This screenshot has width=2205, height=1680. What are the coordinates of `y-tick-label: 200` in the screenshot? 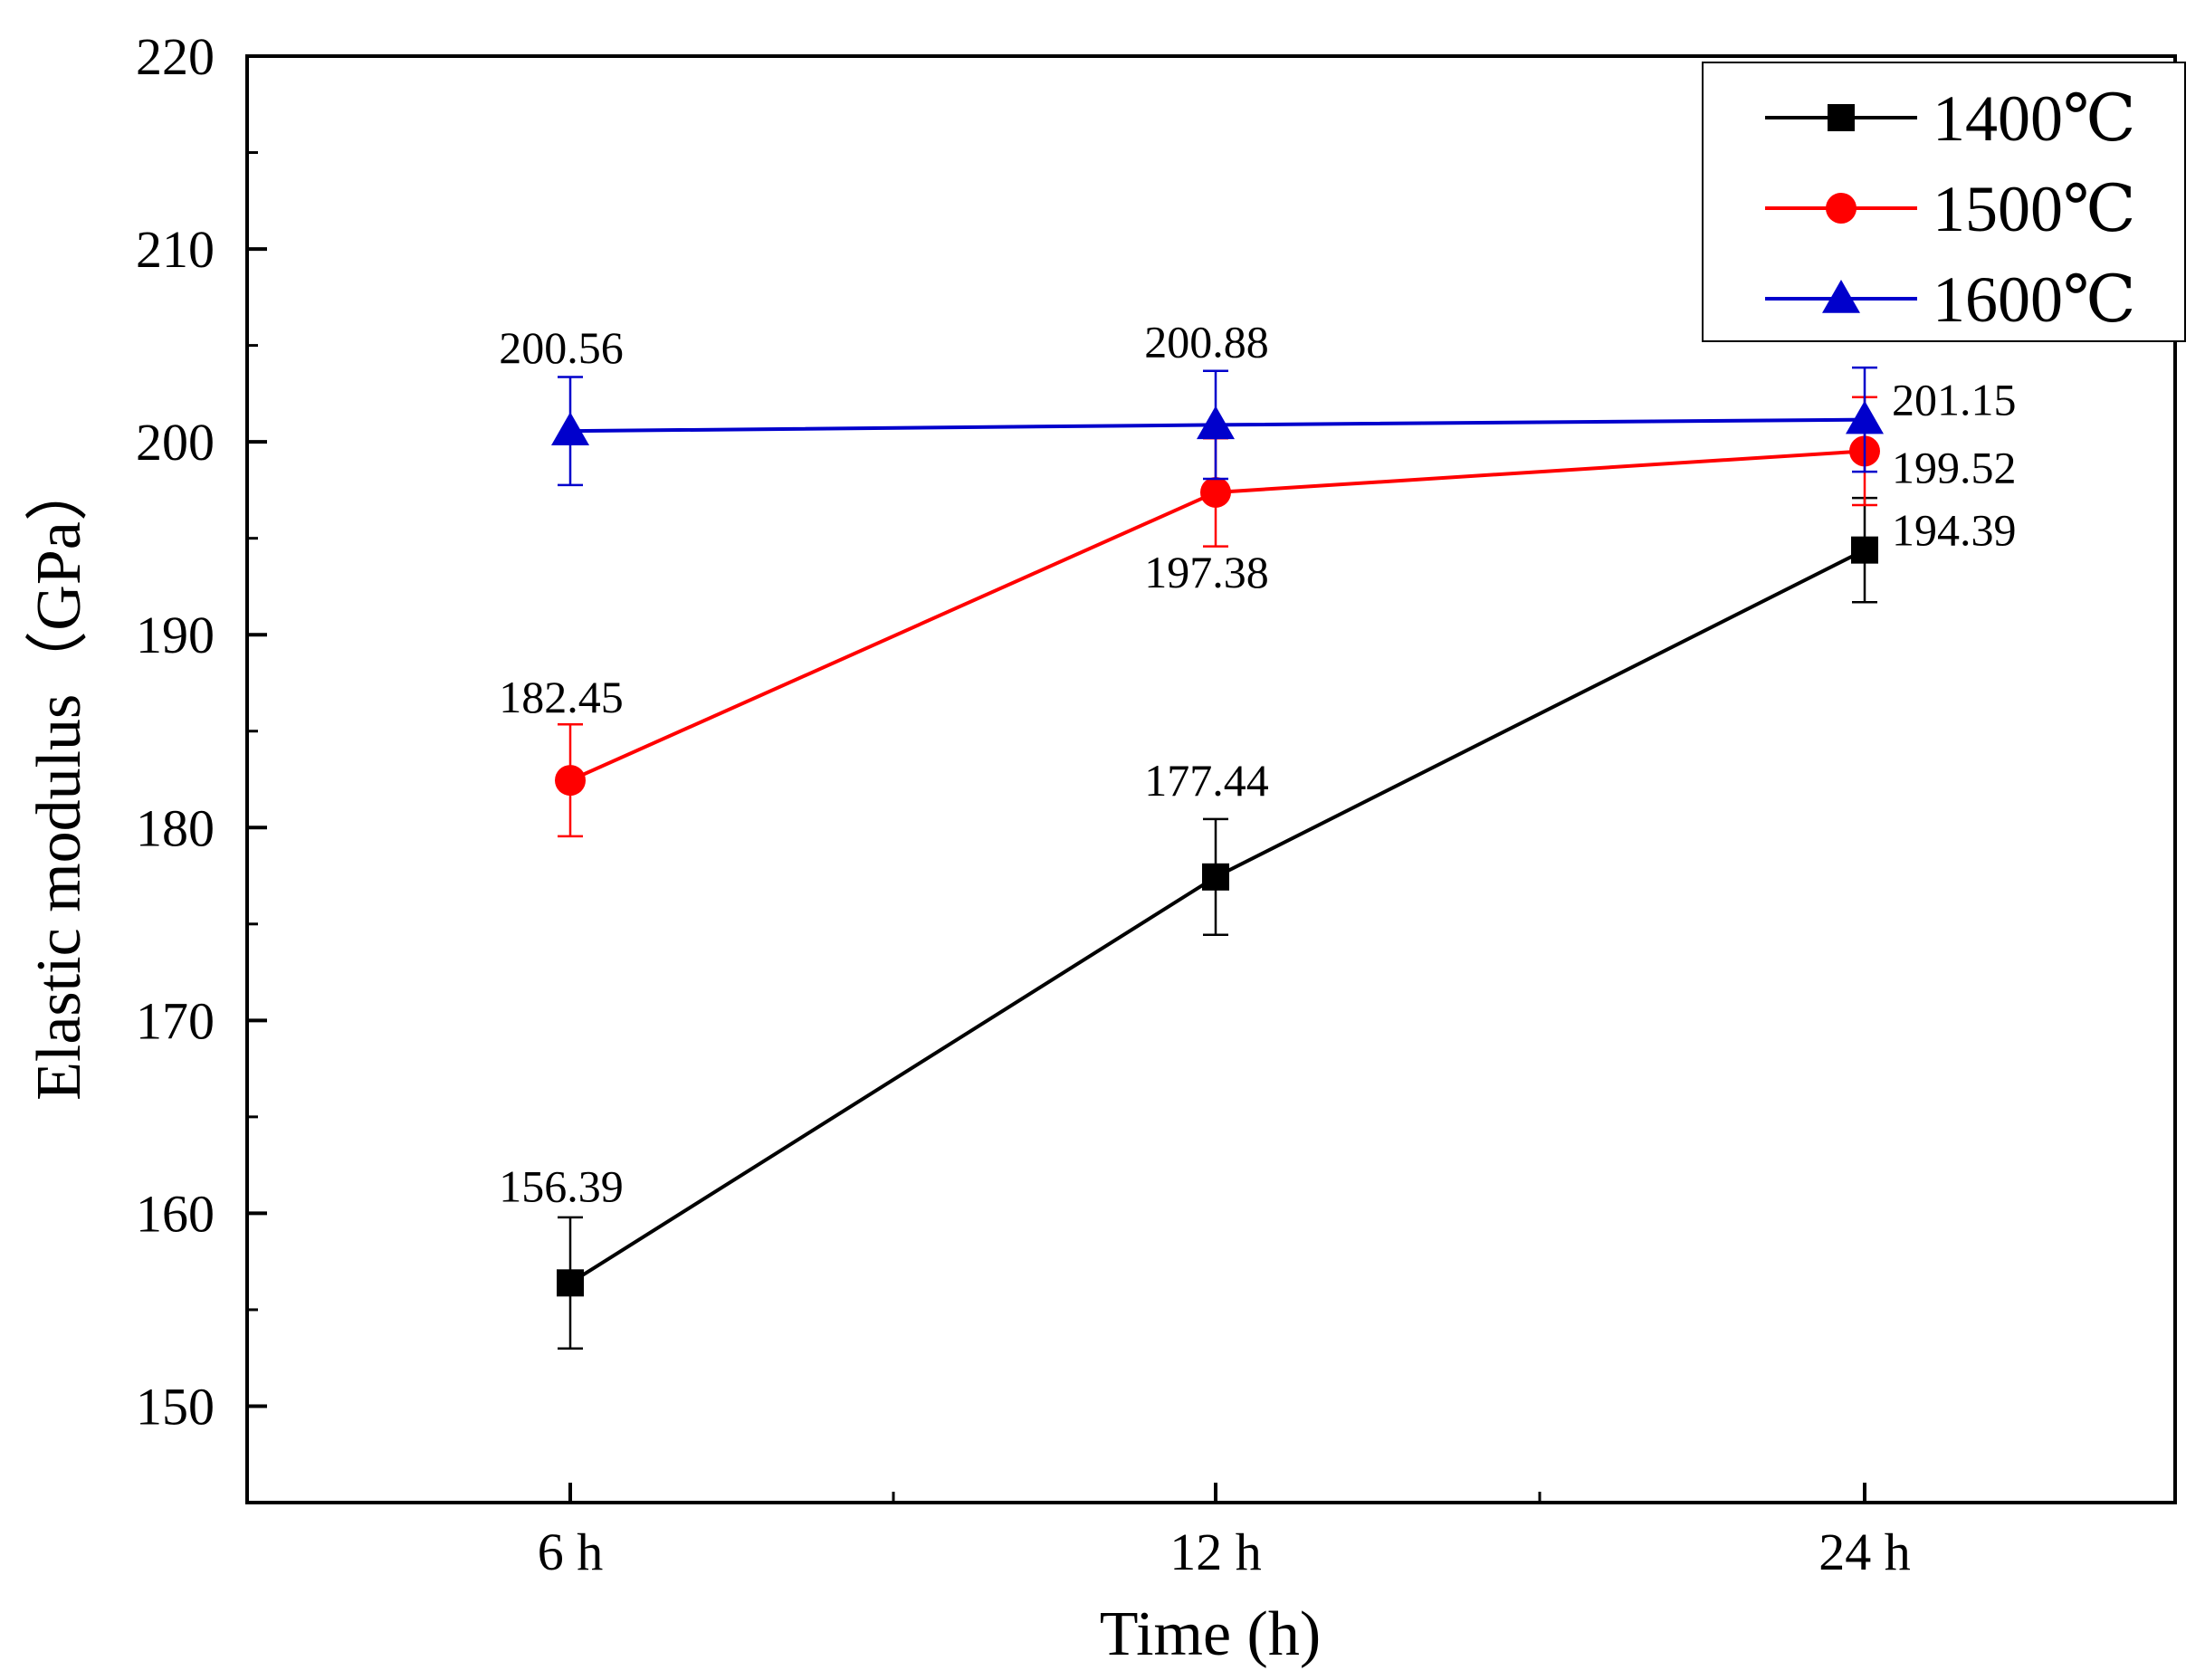 It's located at (175, 442).